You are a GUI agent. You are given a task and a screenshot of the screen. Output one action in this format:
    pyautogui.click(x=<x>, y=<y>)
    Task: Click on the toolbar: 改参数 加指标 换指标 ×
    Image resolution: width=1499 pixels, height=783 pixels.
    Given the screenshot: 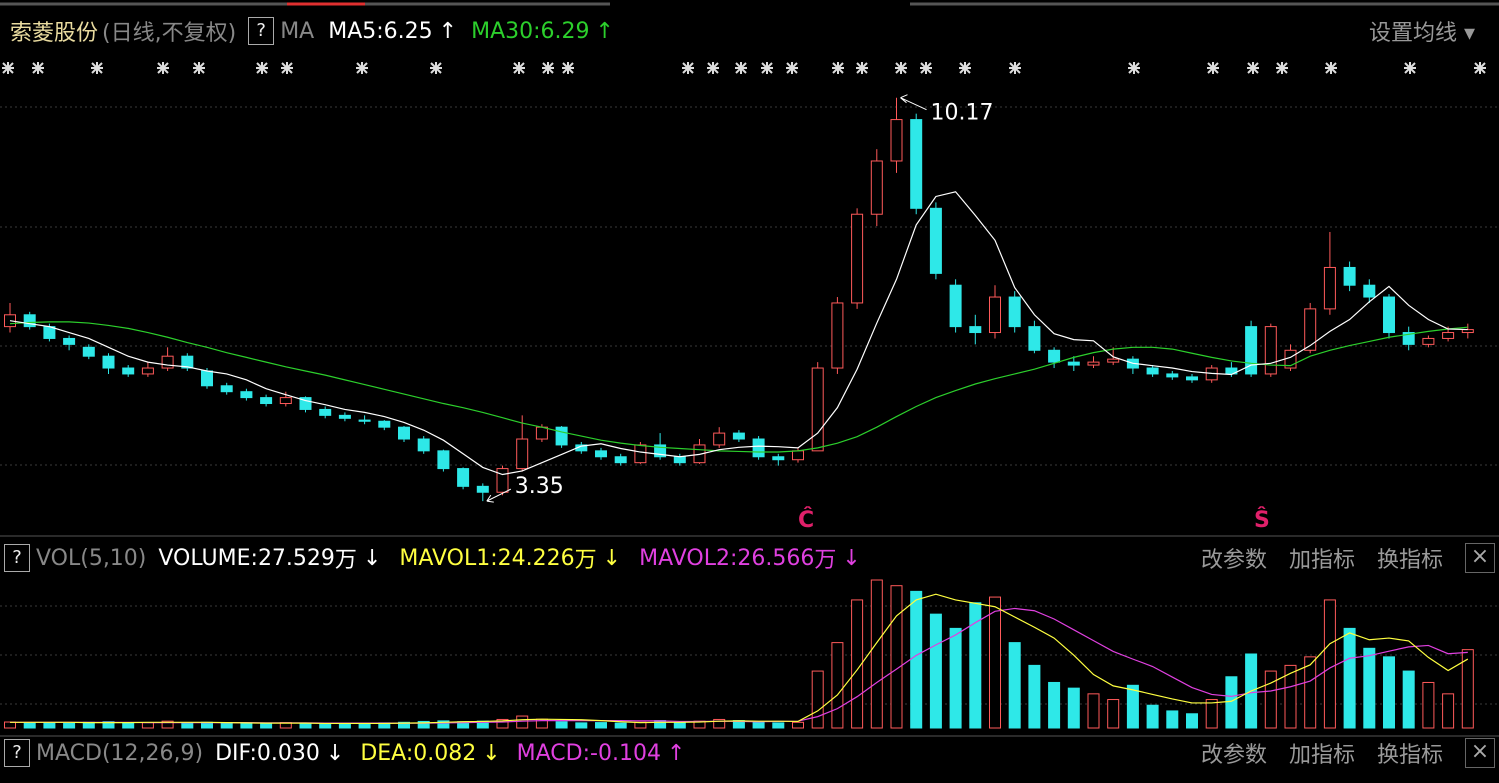 What is the action you would take?
    pyautogui.click(x=1350, y=753)
    